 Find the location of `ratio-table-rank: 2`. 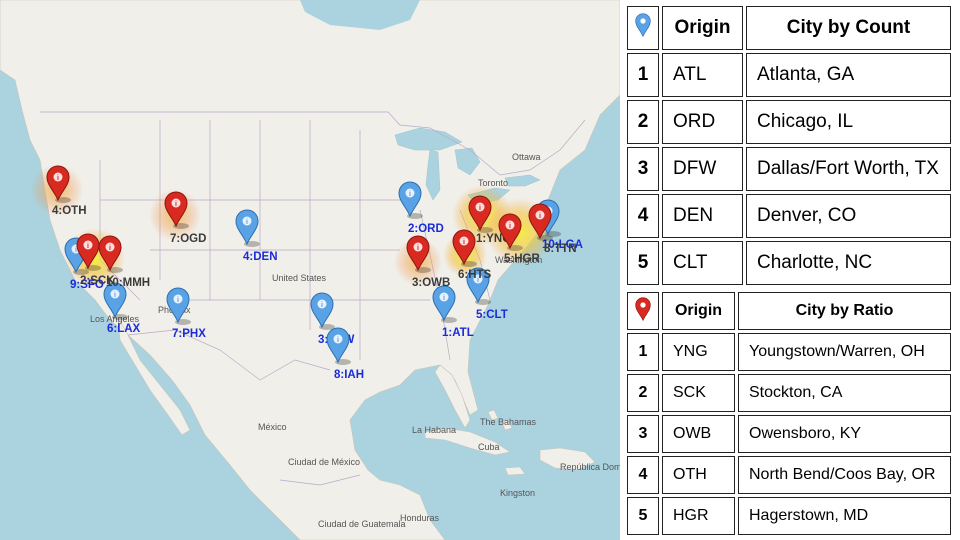

ratio-table-rank: 2 is located at coordinates (643, 393).